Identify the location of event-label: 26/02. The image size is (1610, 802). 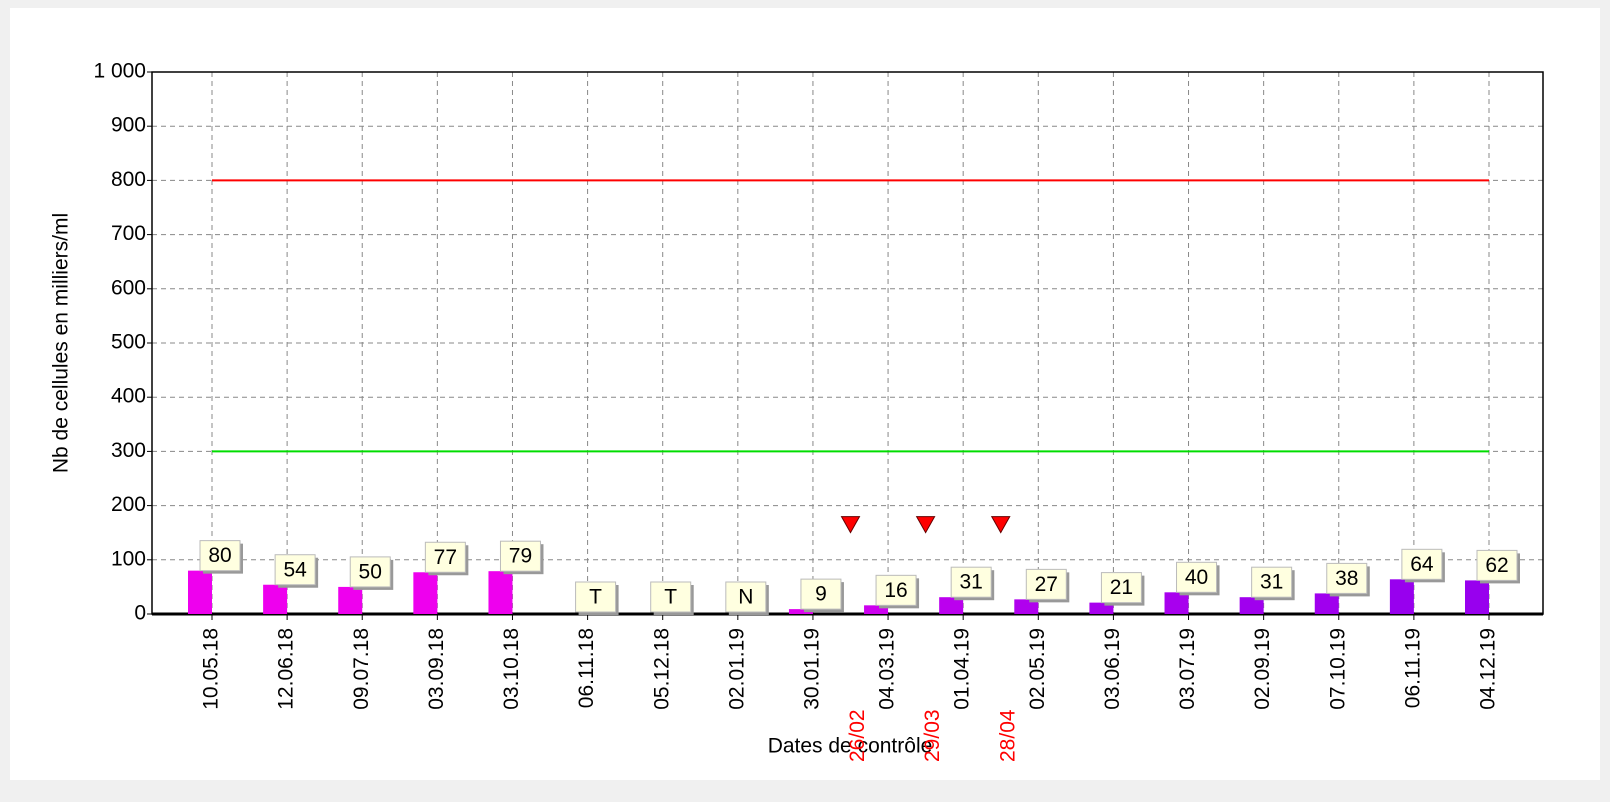
(857, 735).